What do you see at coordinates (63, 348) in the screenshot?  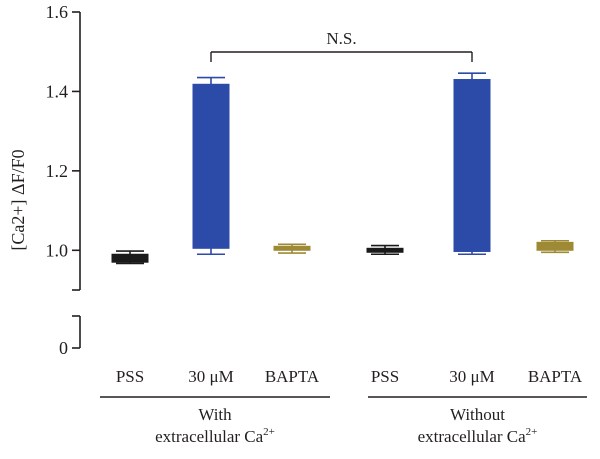 I see `y-tick-label: 0` at bounding box center [63, 348].